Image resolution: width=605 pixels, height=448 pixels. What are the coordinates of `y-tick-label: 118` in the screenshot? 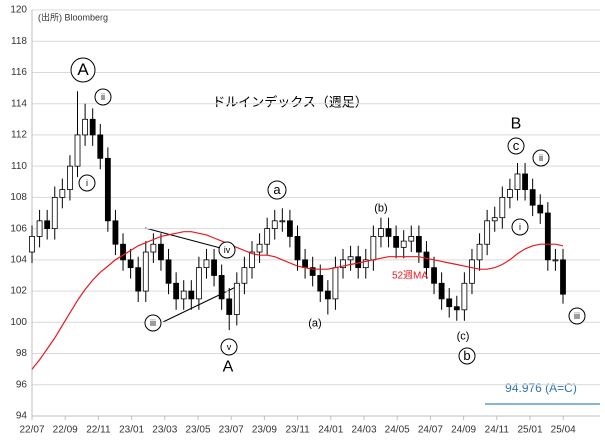 It's located at (19, 41).